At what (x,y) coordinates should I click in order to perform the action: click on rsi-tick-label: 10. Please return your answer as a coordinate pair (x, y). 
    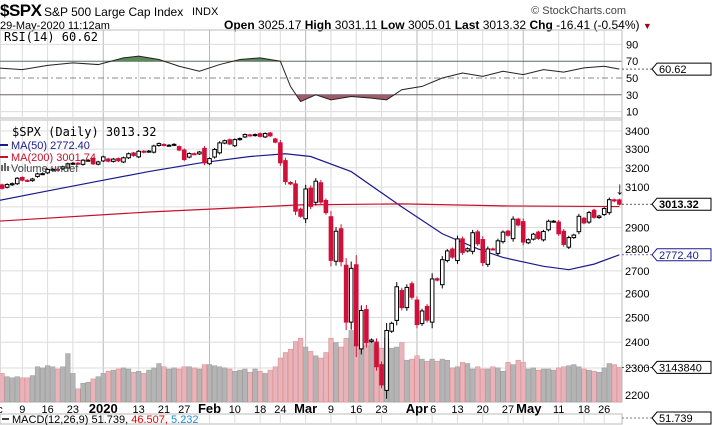
    Looking at the image, I should click on (632, 113).